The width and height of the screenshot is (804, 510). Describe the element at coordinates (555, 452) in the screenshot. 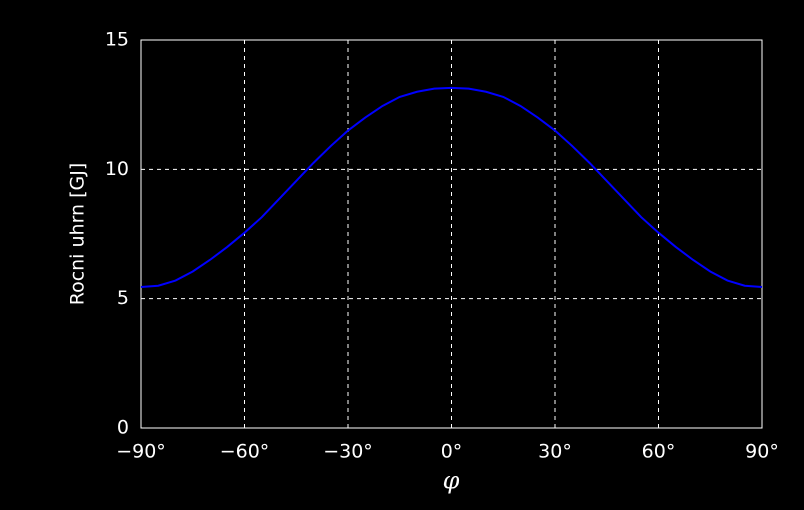

I see `x-tick-label: 30°` at that location.